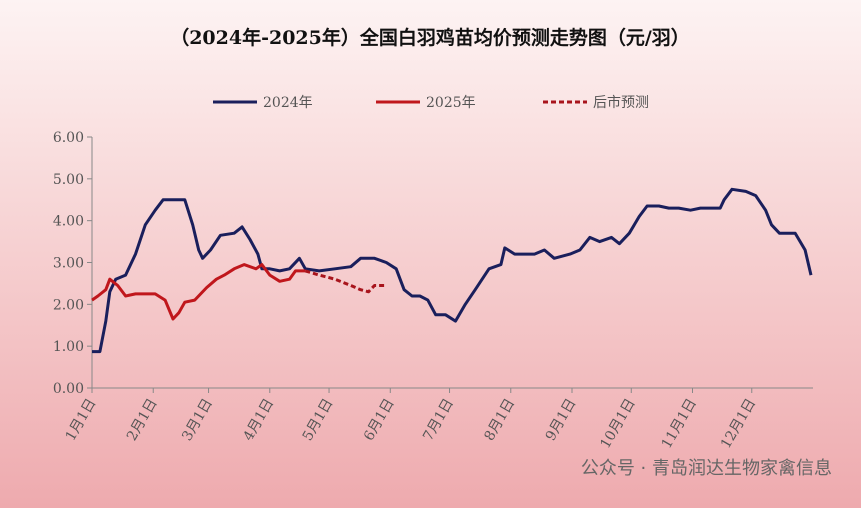 The height and width of the screenshot is (508, 861). What do you see at coordinates (68, 138) in the screenshot?
I see `y-tick-label: 6.00` at bounding box center [68, 138].